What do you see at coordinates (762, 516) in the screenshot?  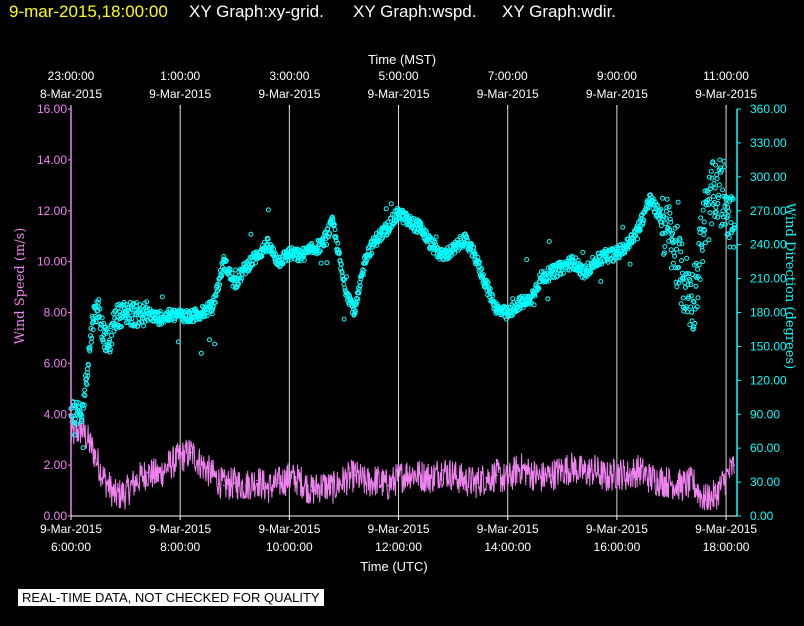 I see `right-tick-label: 0.00` at bounding box center [762, 516].